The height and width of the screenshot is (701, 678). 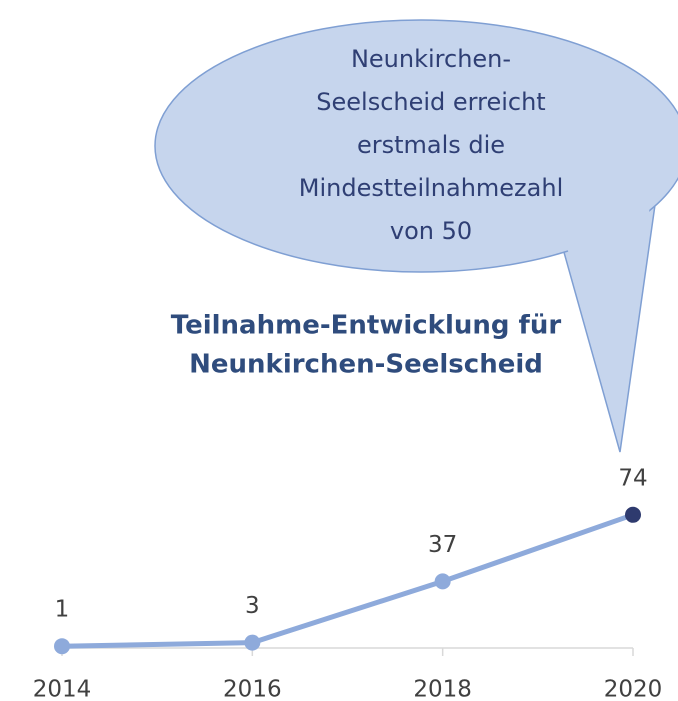 I want to click on annotation-text: erstmals die, so click(x=431, y=145).